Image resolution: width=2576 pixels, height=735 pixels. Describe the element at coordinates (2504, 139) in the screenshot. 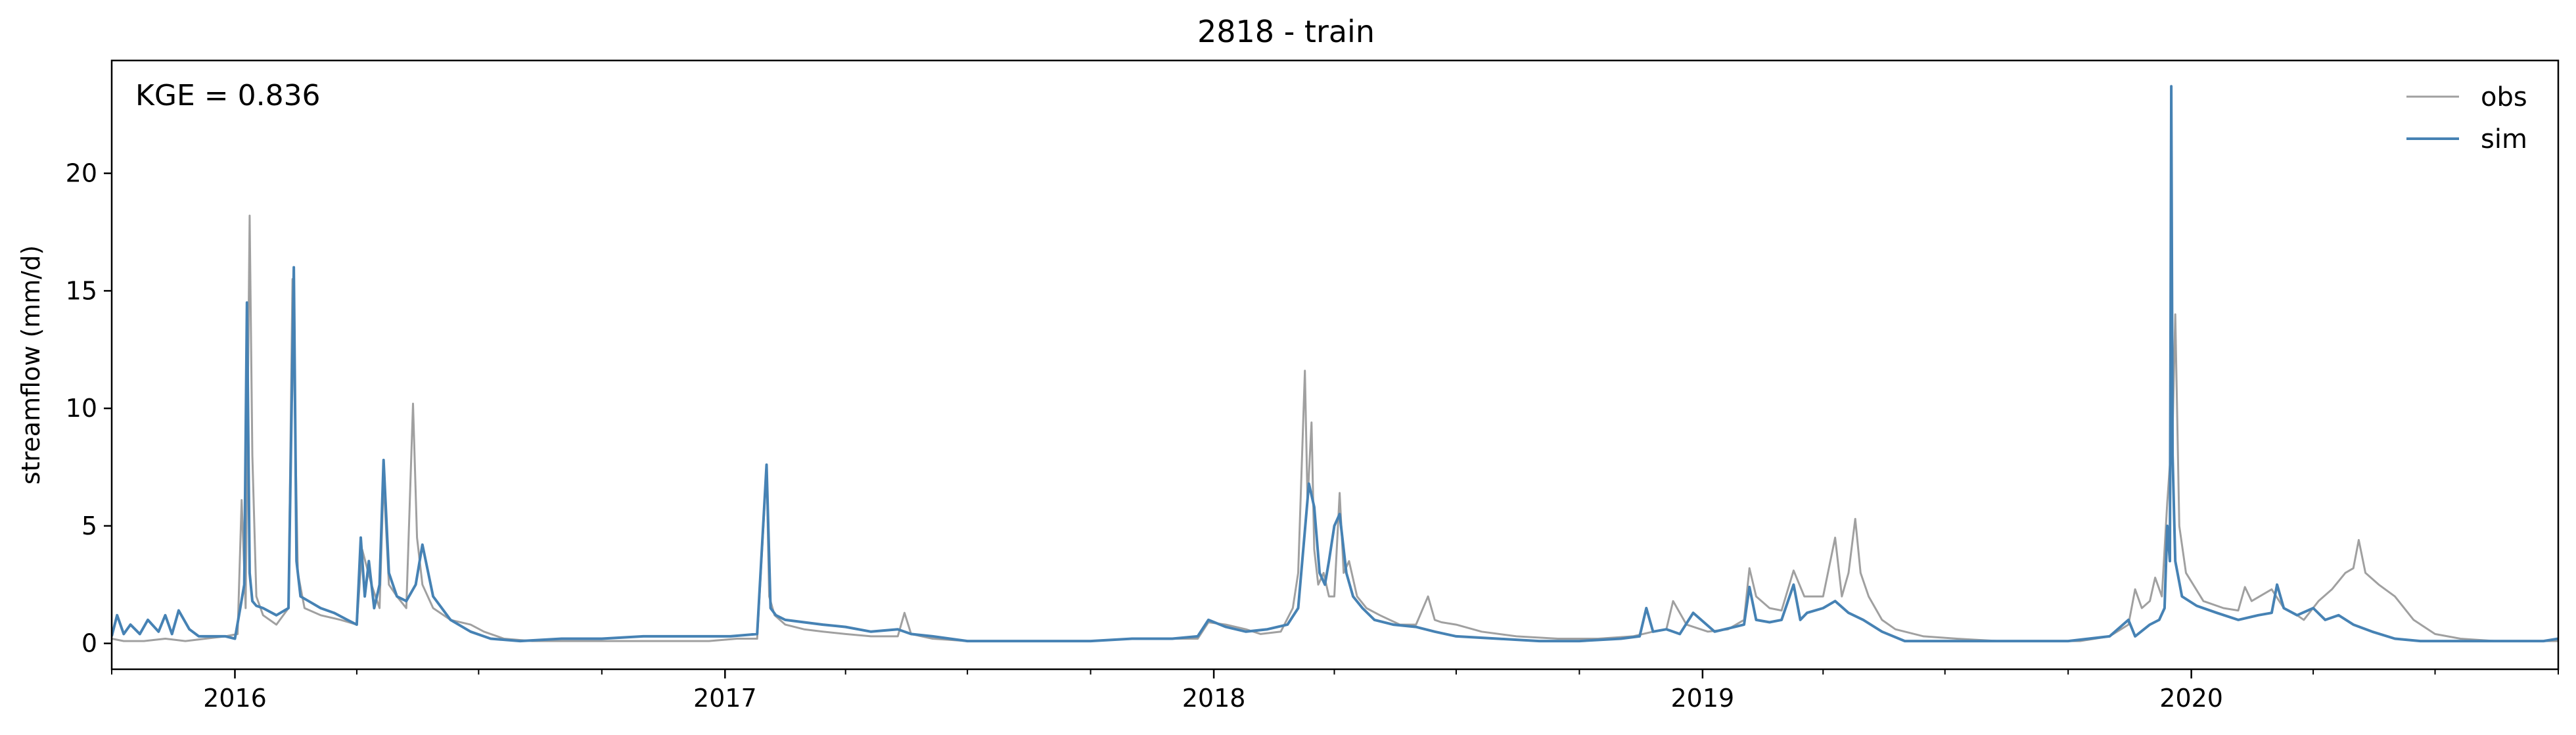

I see `legend-label-sim: sim` at that location.